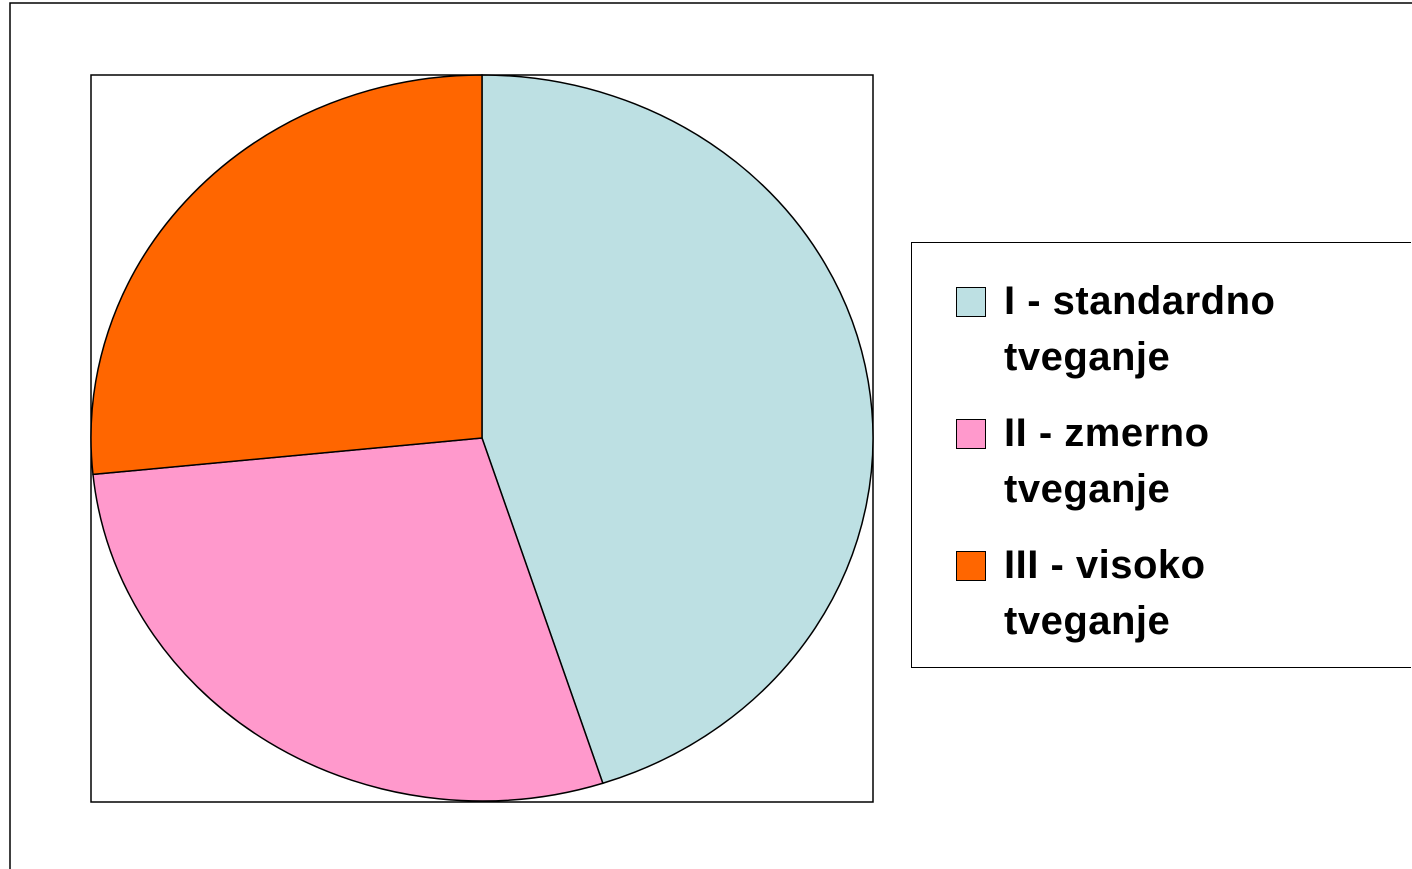 The image size is (1412, 869). What do you see at coordinates (1107, 461) in the screenshot?
I see `legend-label: II - zmerno tveganje` at bounding box center [1107, 461].